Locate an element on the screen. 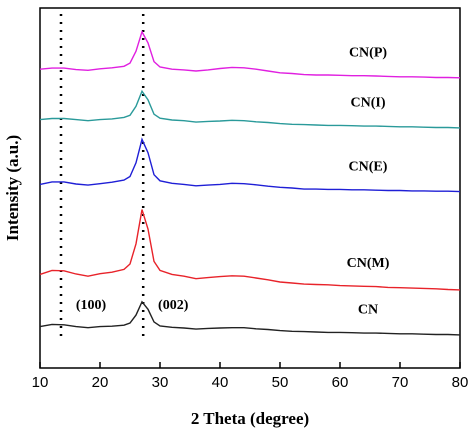 The width and height of the screenshot is (474, 439). x-tick-label: 50 is located at coordinates (280, 382).